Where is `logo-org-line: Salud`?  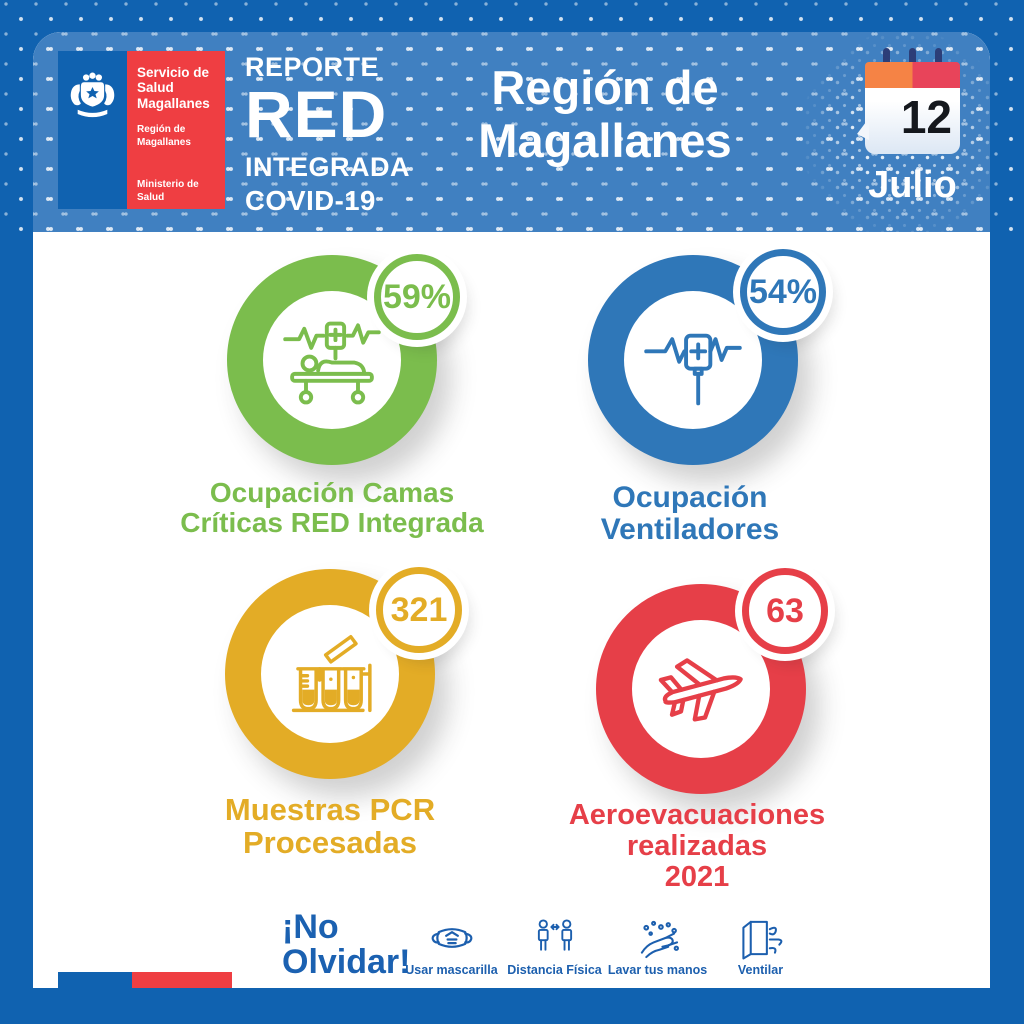
logo-org-line: Salud is located at coordinates (155, 88).